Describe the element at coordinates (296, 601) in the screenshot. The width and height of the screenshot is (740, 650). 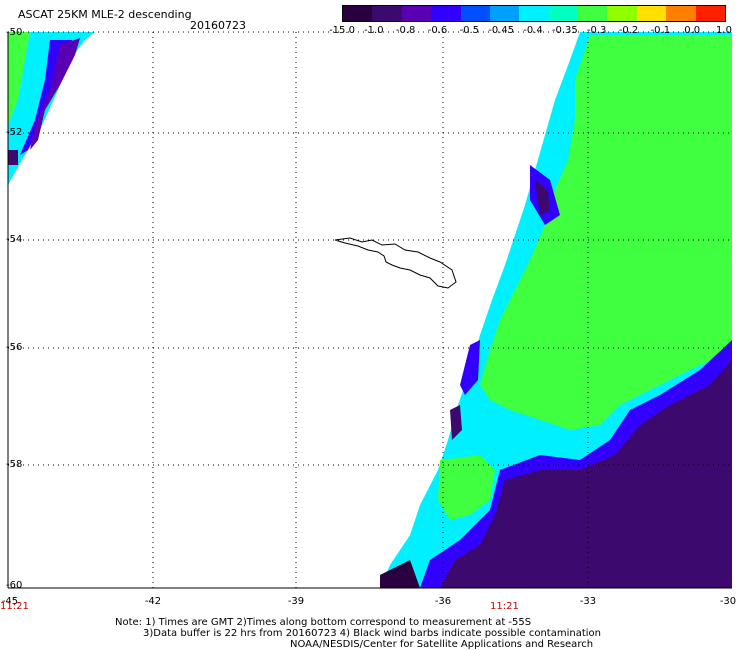
I see `lon-label: -39` at that location.